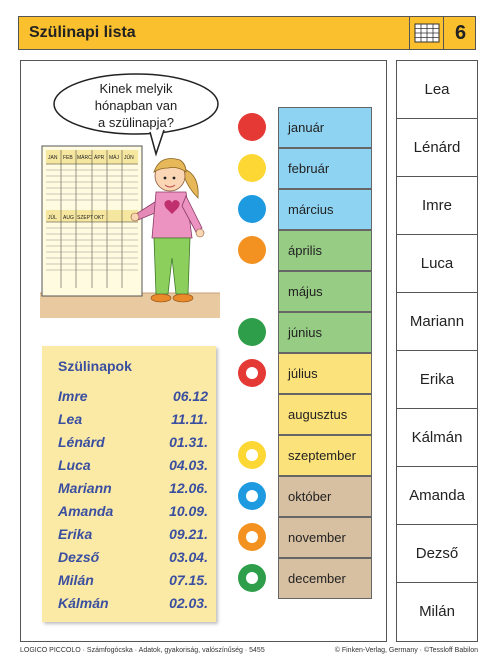 The width and height of the screenshot is (496, 664). I want to click on calendar-label: MÁJ, so click(114, 157).